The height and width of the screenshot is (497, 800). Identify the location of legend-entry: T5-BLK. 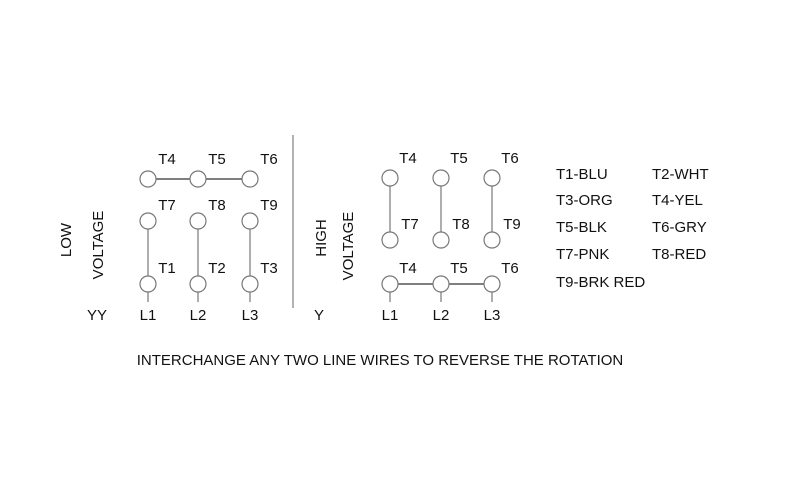
(581, 227).